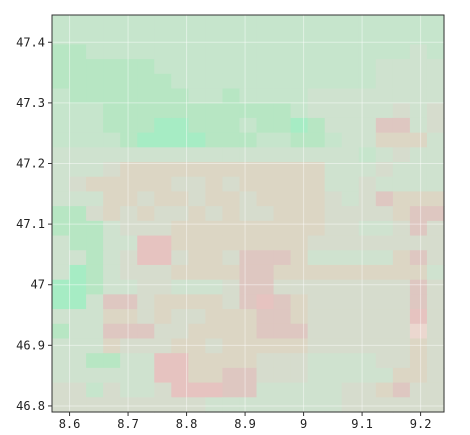  I want to click on x-tick-label: 9, so click(303, 424).